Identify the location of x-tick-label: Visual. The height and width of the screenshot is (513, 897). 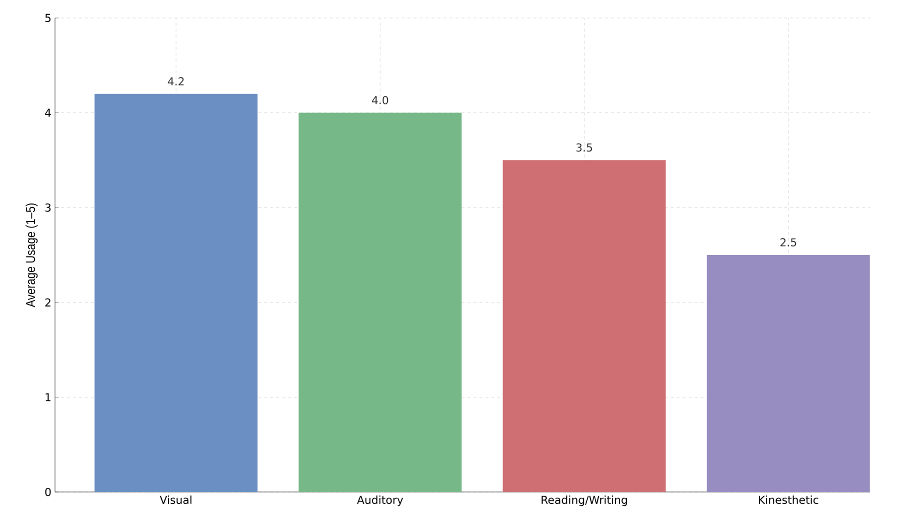
(176, 500).